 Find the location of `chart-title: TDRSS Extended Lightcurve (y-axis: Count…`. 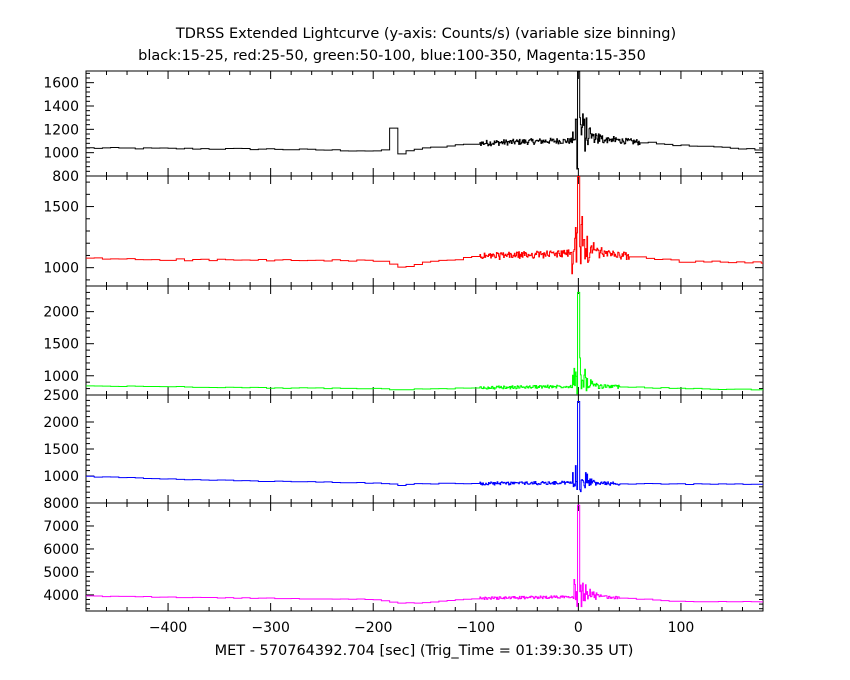

chart-title: TDRSS Extended Lightcurve (y-axis: Count… is located at coordinates (425, 34).